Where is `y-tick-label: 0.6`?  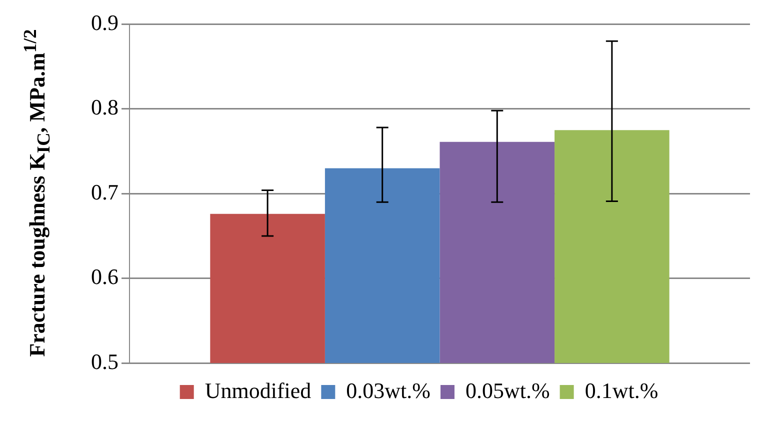 y-tick-label: 0.6 is located at coordinates (104, 277).